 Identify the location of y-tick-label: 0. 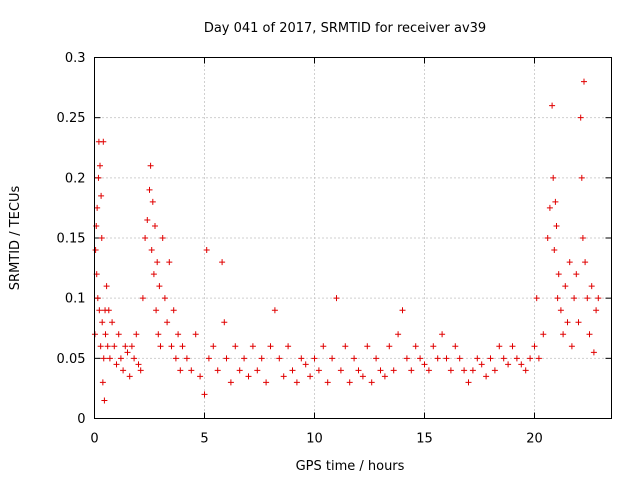
(81, 419).